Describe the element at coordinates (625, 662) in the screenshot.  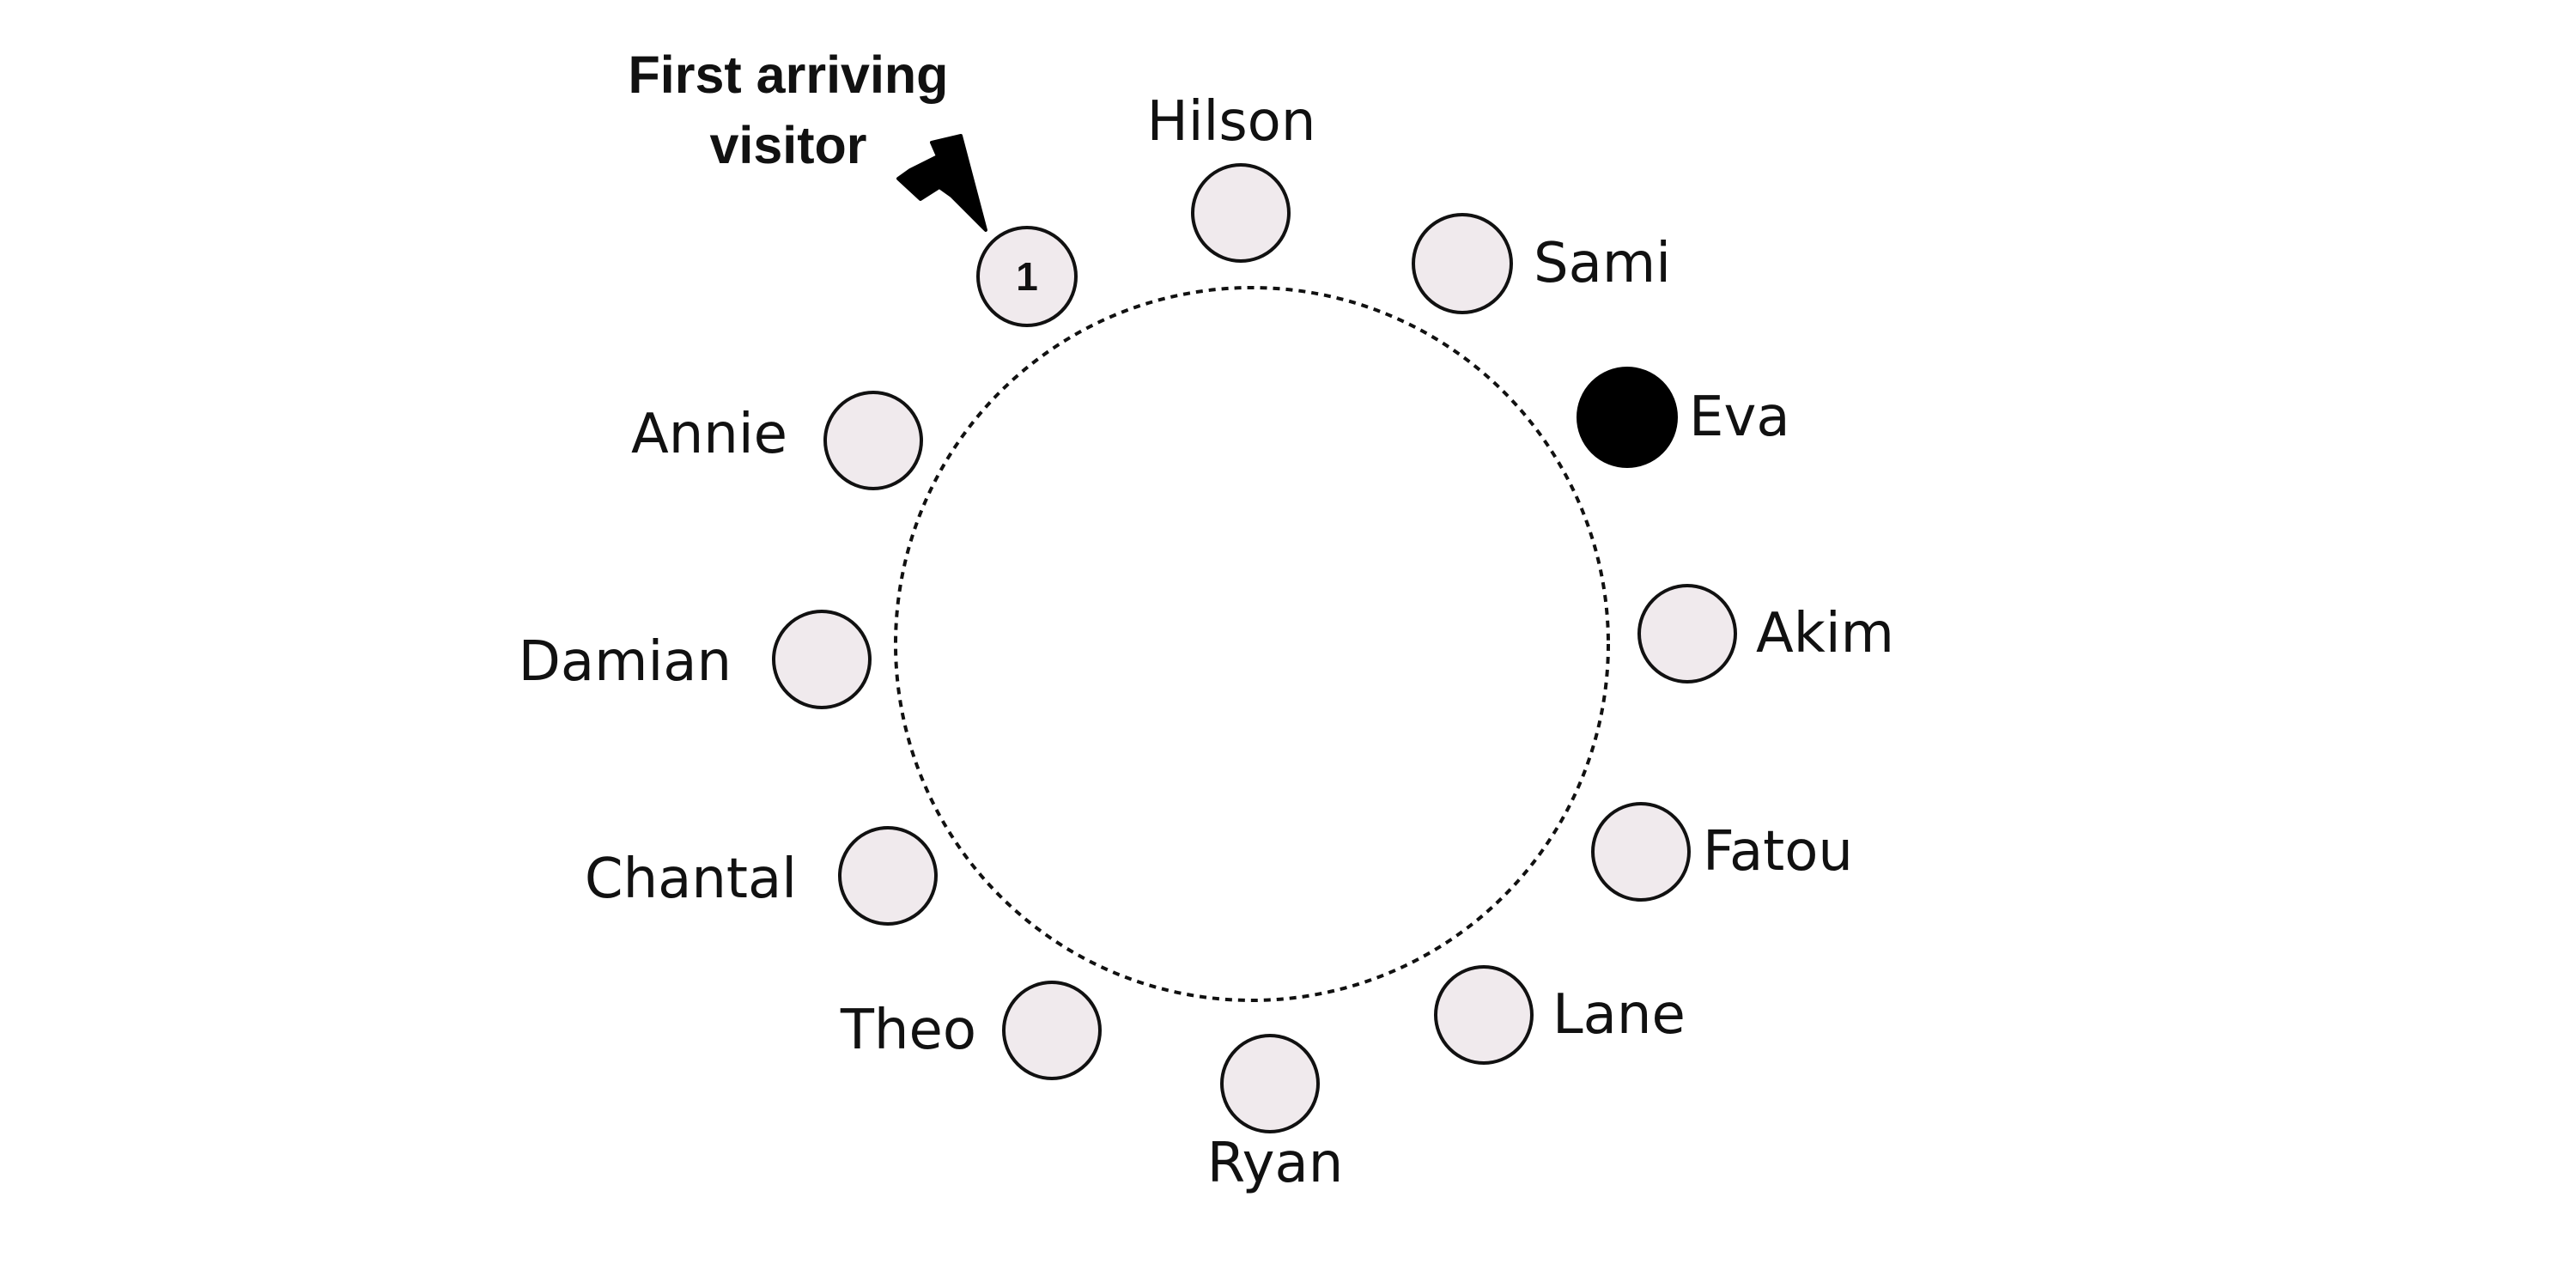
I see `seat-name-label: Damian` at that location.